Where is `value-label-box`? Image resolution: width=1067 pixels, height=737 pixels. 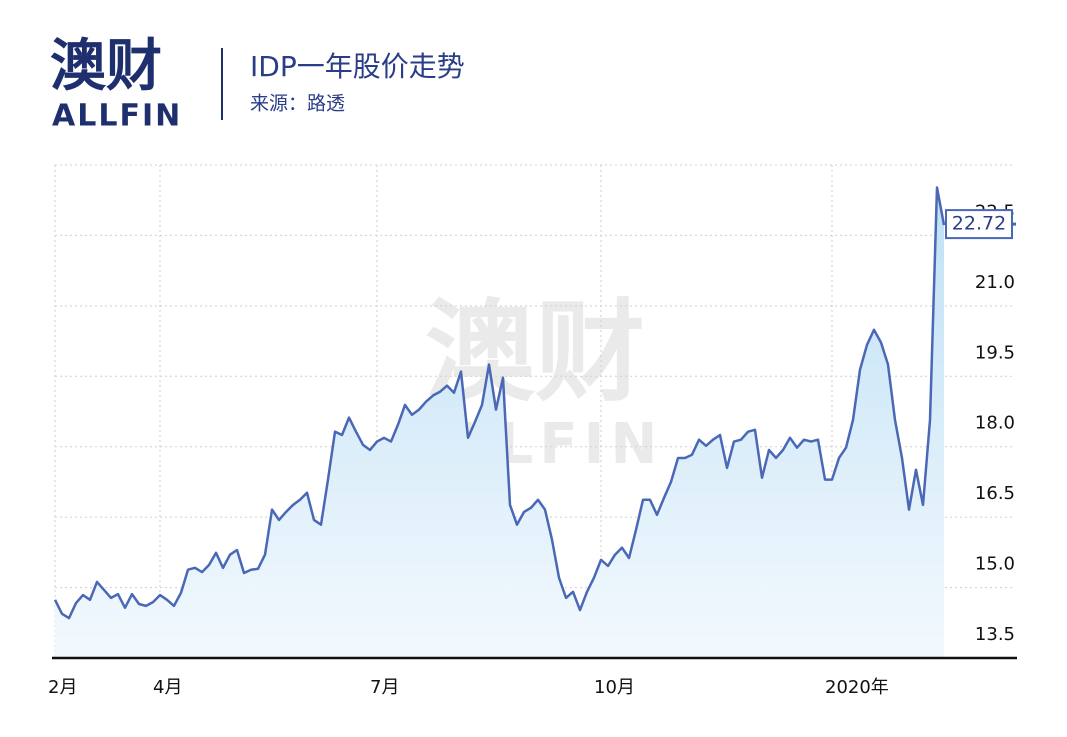
value-label-box is located at coordinates (979, 224).